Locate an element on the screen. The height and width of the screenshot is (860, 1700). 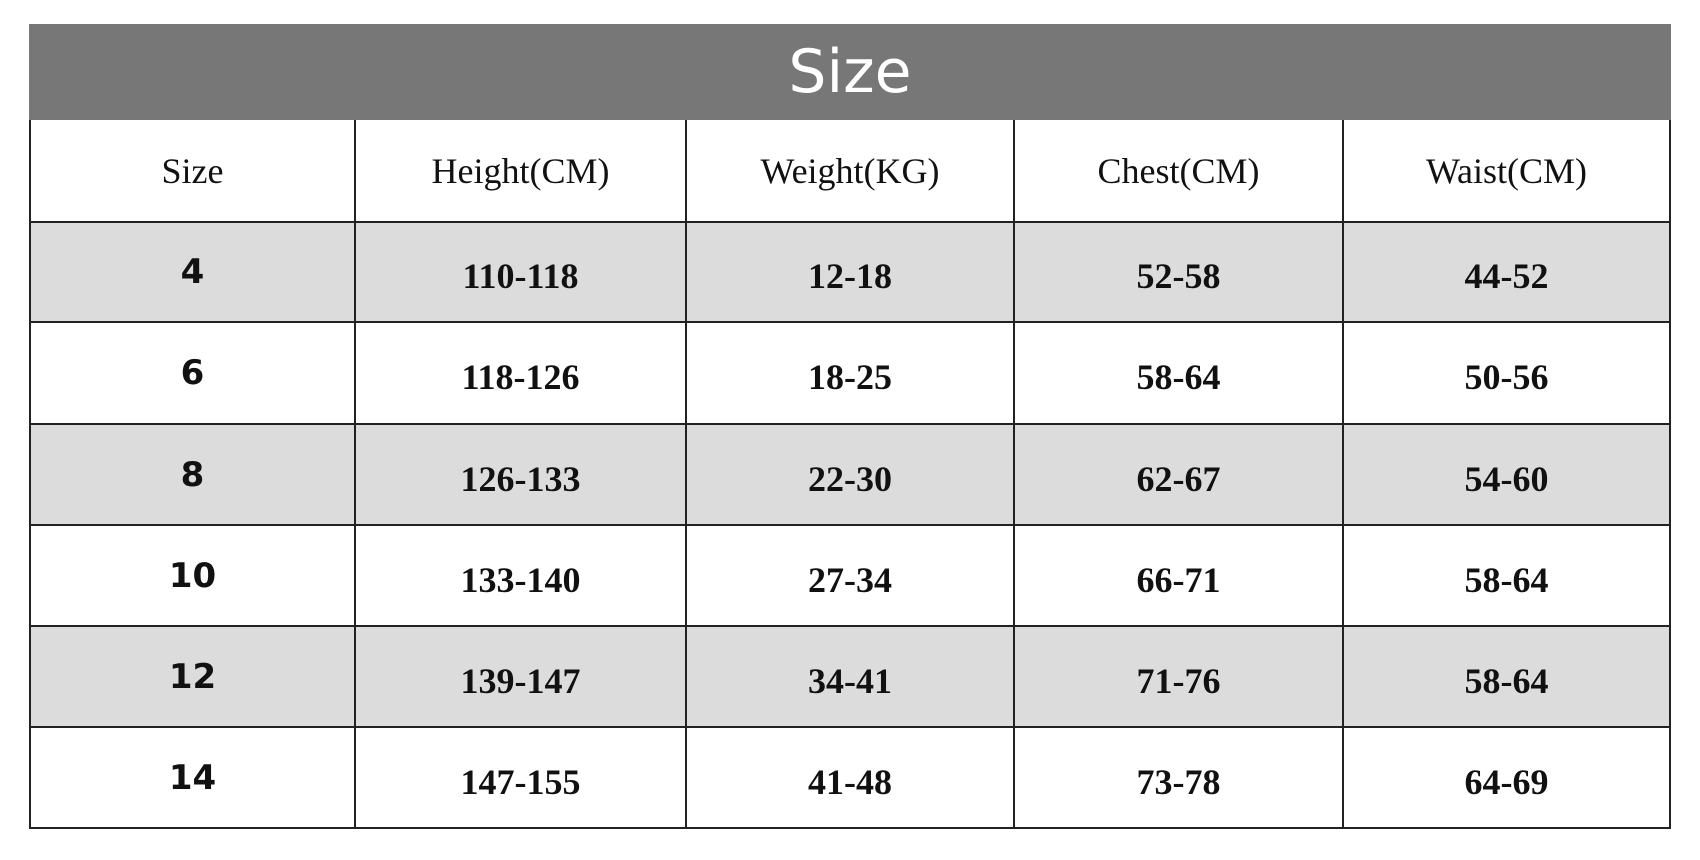
table-title: Size is located at coordinates (850, 72).